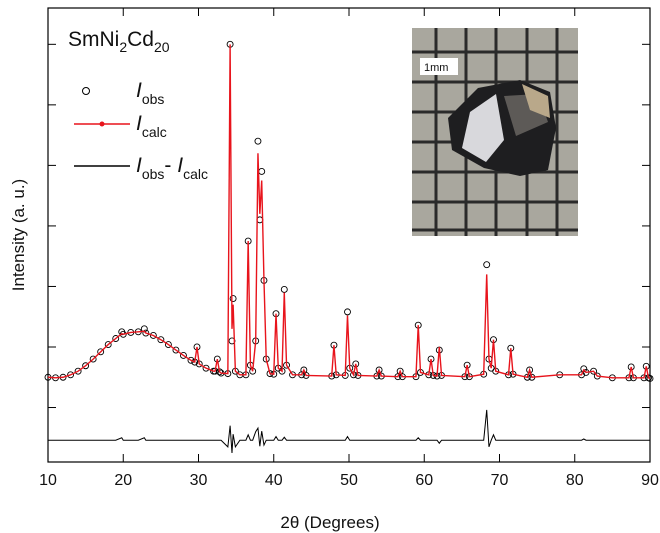 This screenshot has width=660, height=533. What do you see at coordinates (123, 480) in the screenshot?
I see `x-tick-label: 20` at bounding box center [123, 480].